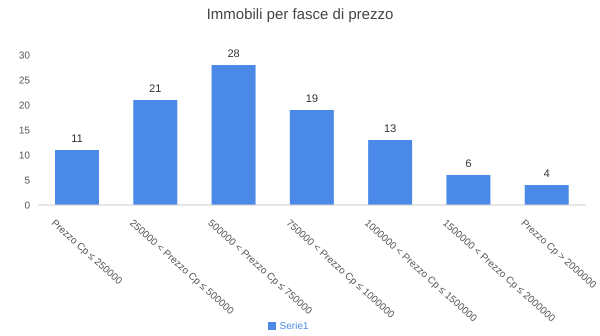  What do you see at coordinates (233, 54) in the screenshot?
I see `data-label: 28` at bounding box center [233, 54].